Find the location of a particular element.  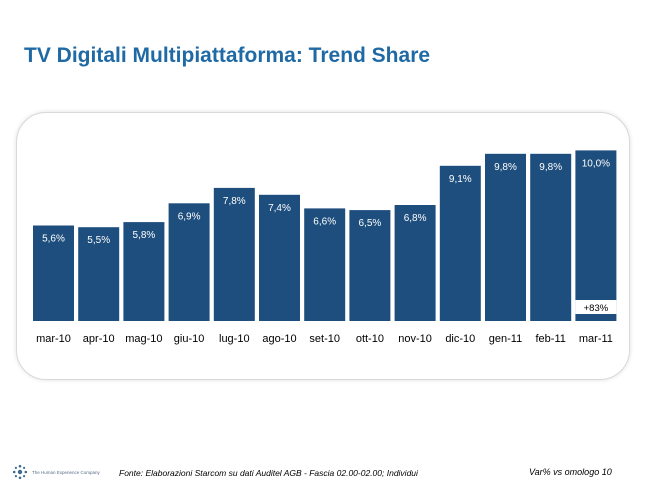

variation-box is located at coordinates (596, 307).